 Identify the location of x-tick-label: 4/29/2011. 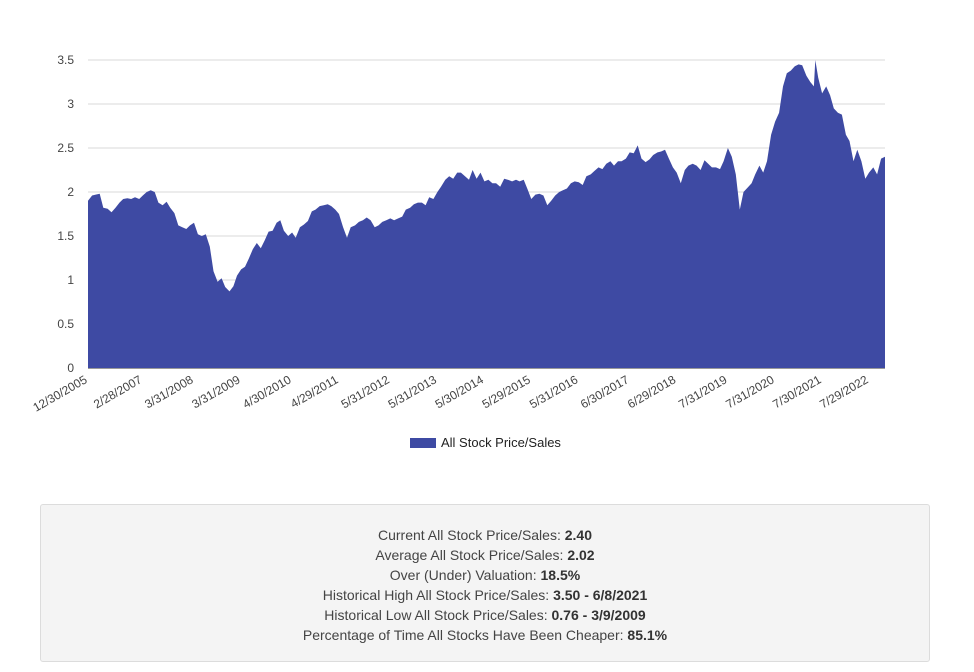
(314, 391).